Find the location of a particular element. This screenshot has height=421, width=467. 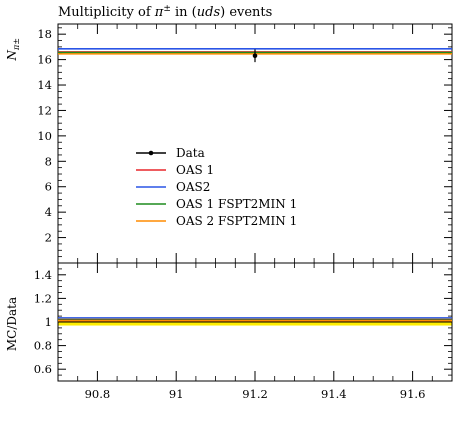

ratio-series-lines is located at coordinates (255, 320).